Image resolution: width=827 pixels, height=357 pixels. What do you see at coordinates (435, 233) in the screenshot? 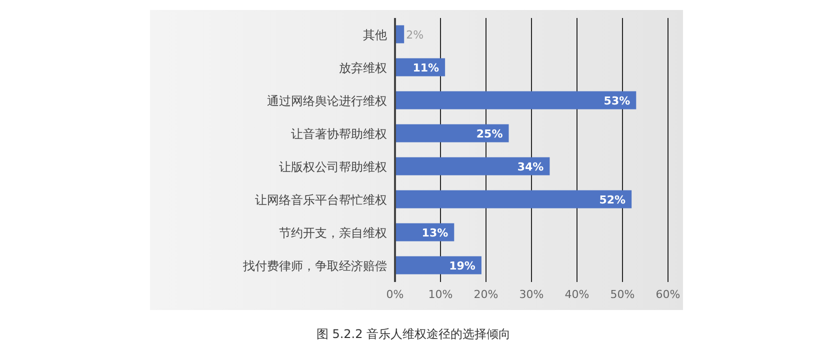
I see `data-label: 13%` at bounding box center [435, 233].